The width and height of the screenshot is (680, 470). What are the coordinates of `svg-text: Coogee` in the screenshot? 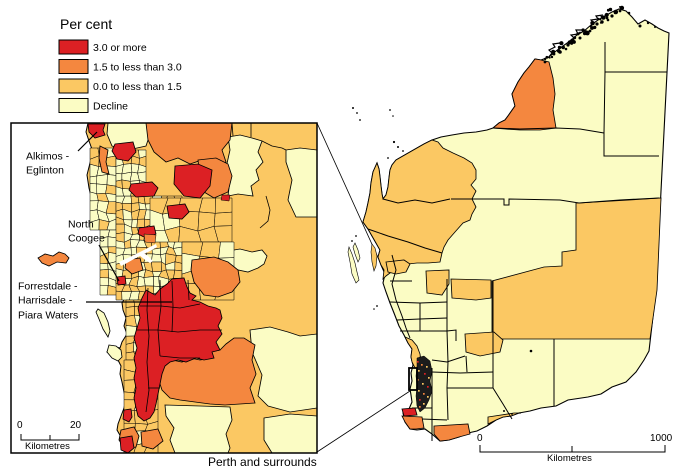 It's located at (86, 239).